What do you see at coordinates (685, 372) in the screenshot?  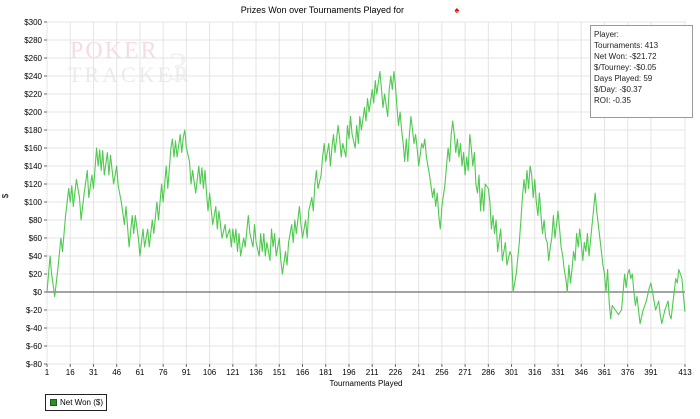 I see `x-tick-label: 413` at bounding box center [685, 372].